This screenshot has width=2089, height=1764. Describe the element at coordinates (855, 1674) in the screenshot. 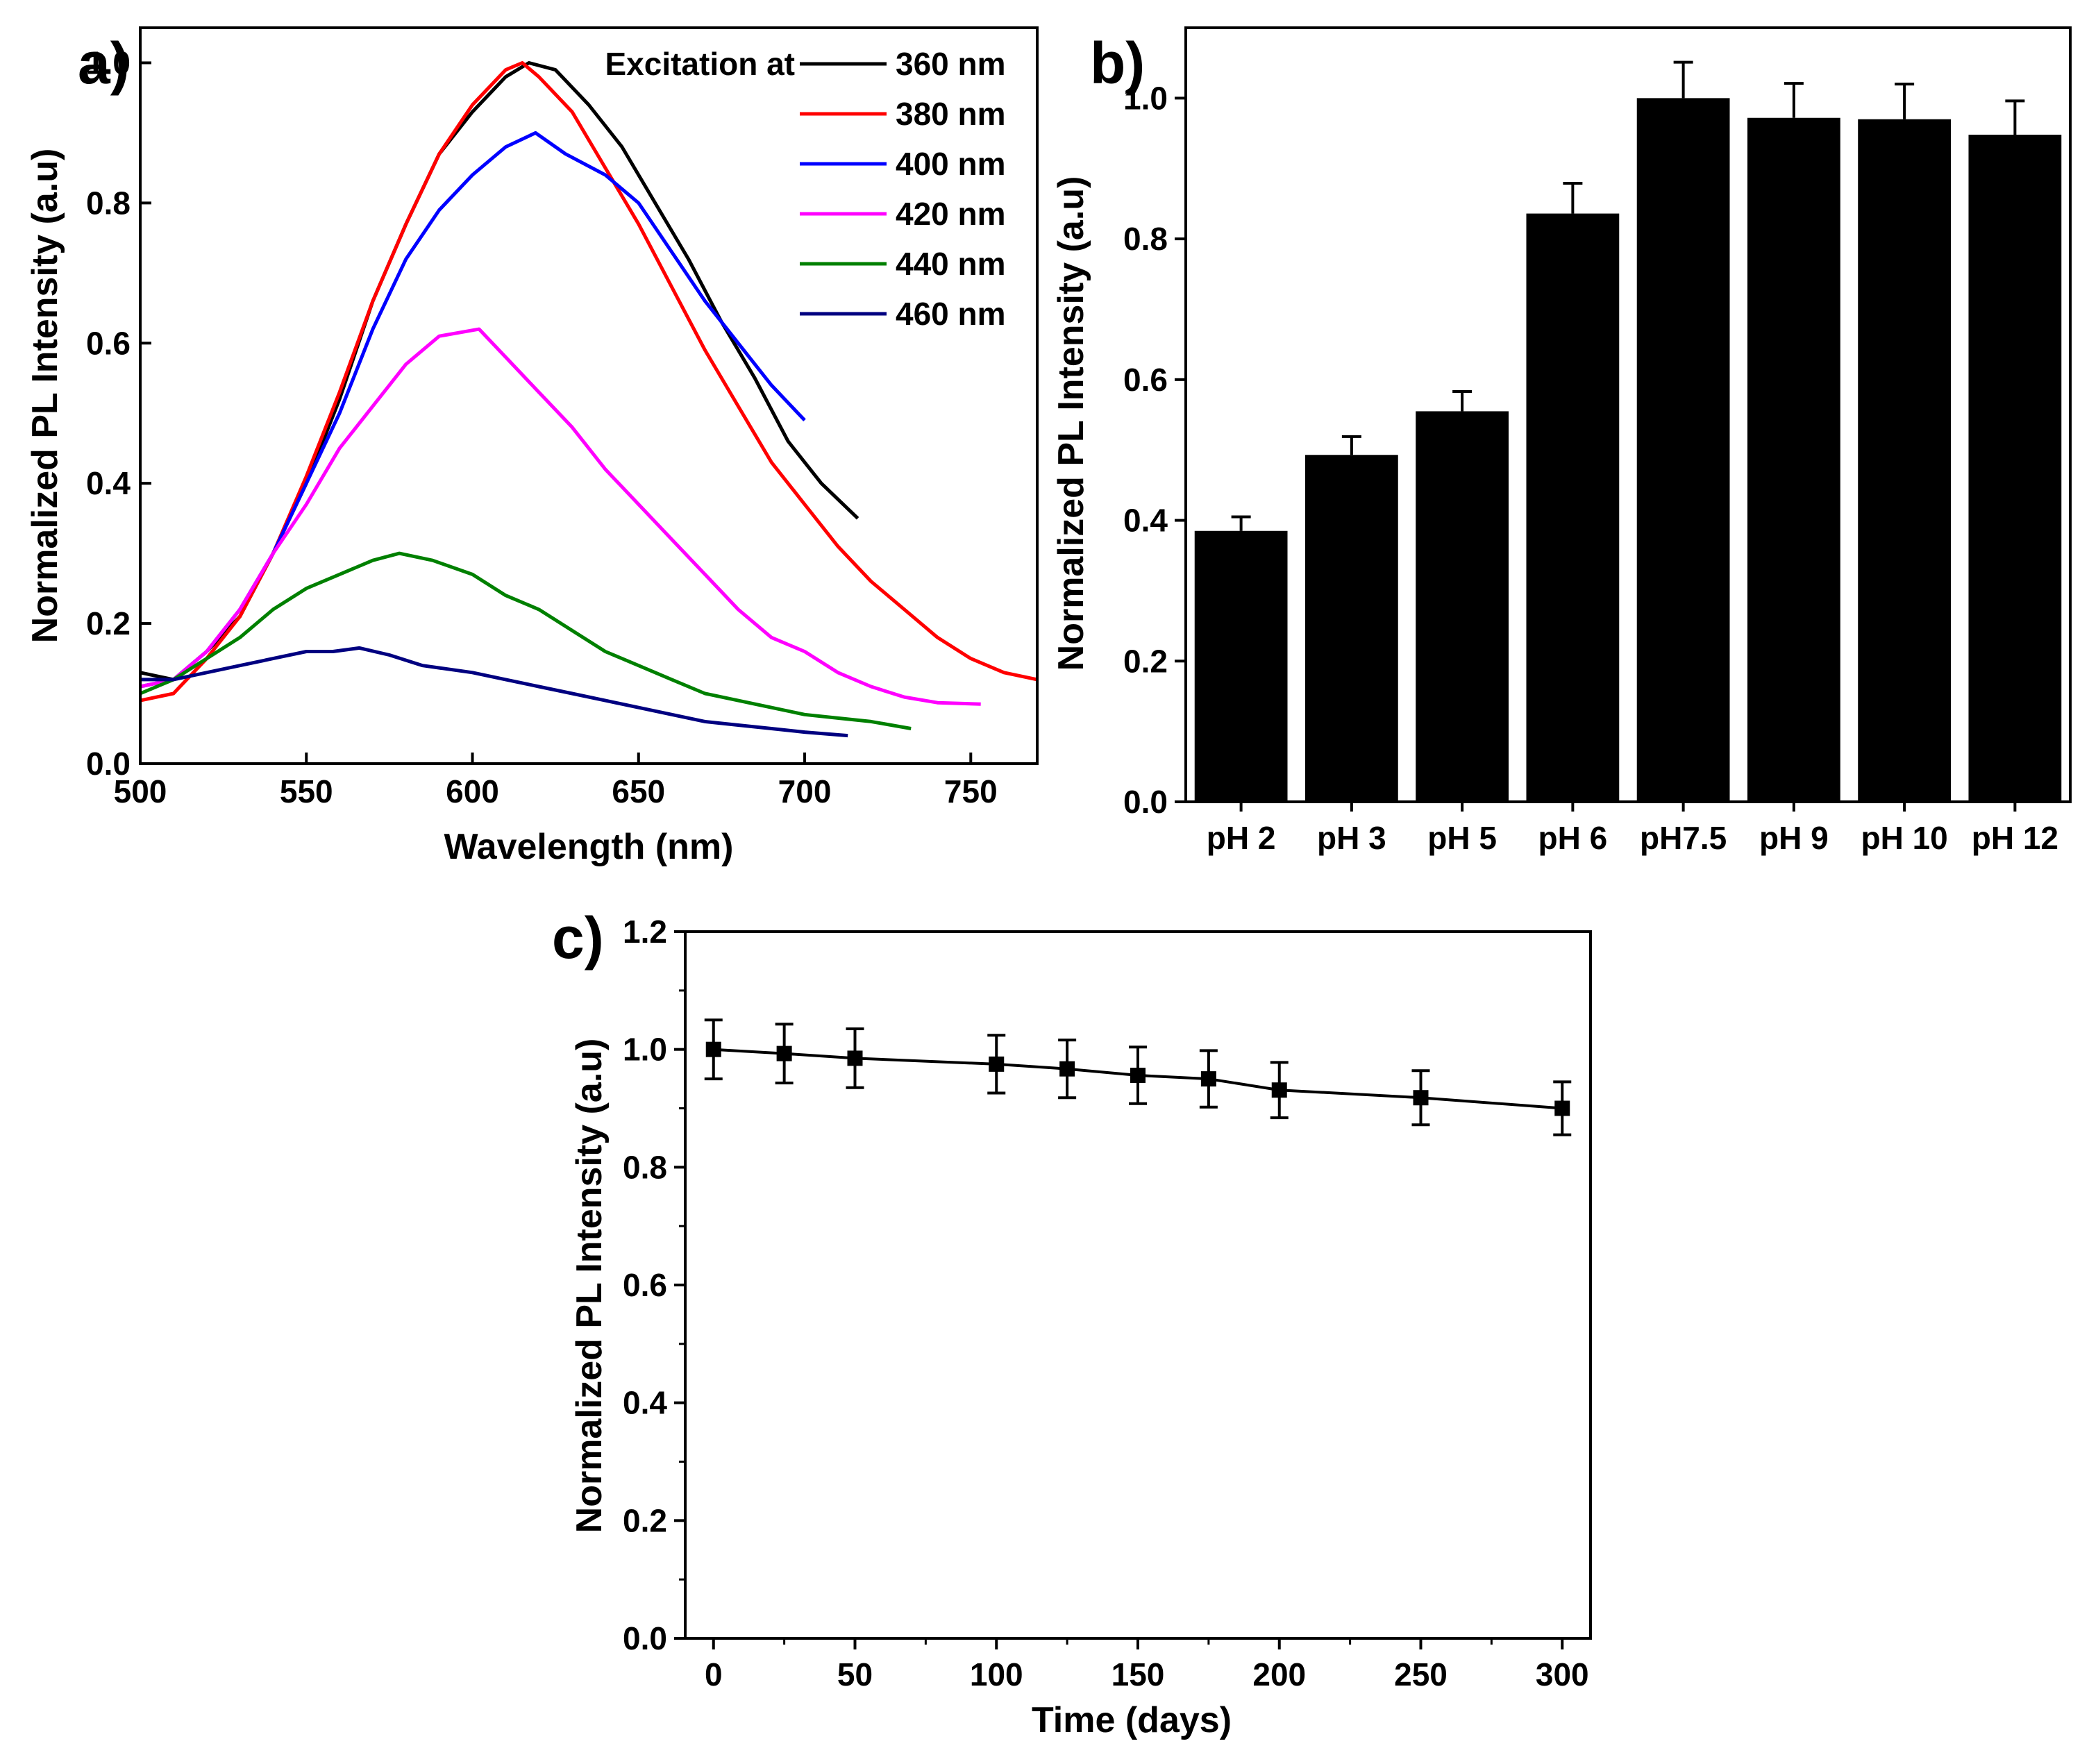

I see `x-tick-label: 50` at that location.